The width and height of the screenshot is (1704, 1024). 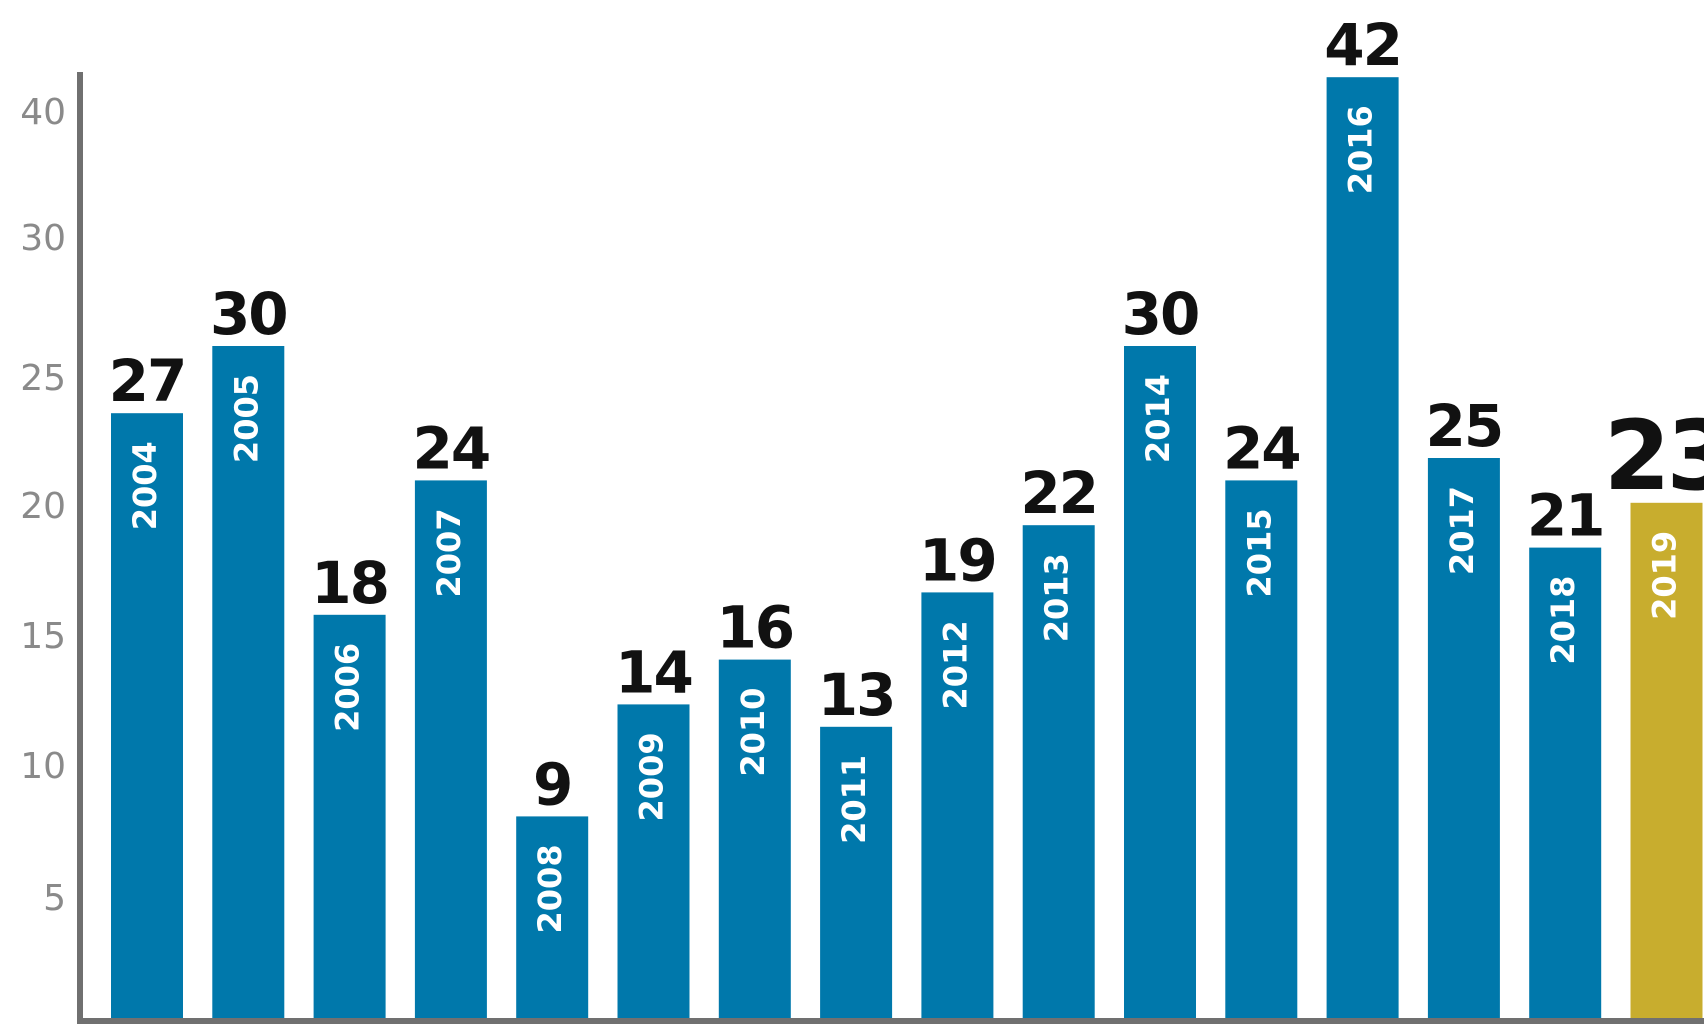 I want to click on bar-value-label: 13, so click(x=856, y=695).